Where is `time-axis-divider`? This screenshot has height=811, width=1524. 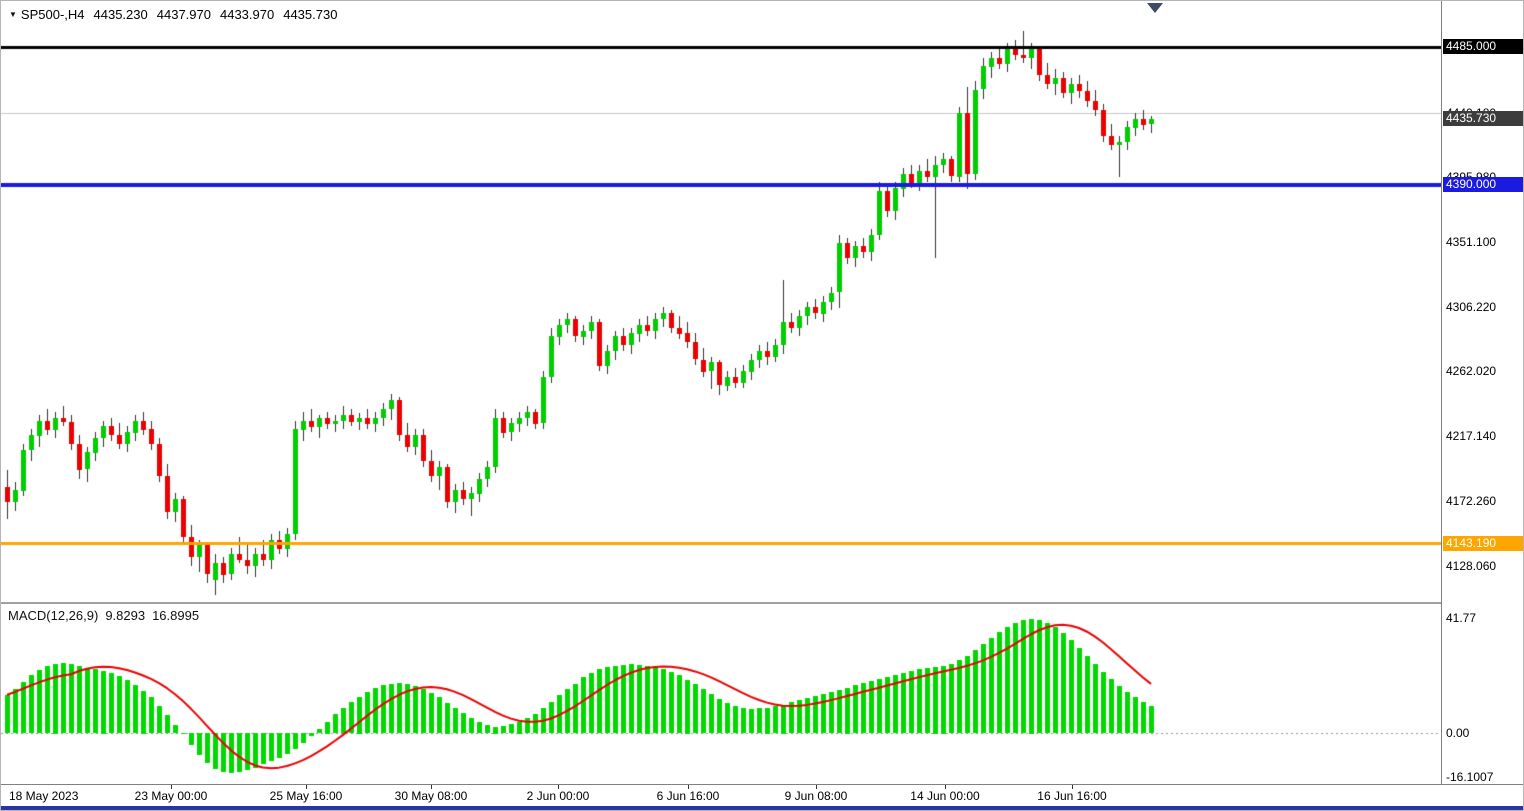
time-axis-divider is located at coordinates (762, 784).